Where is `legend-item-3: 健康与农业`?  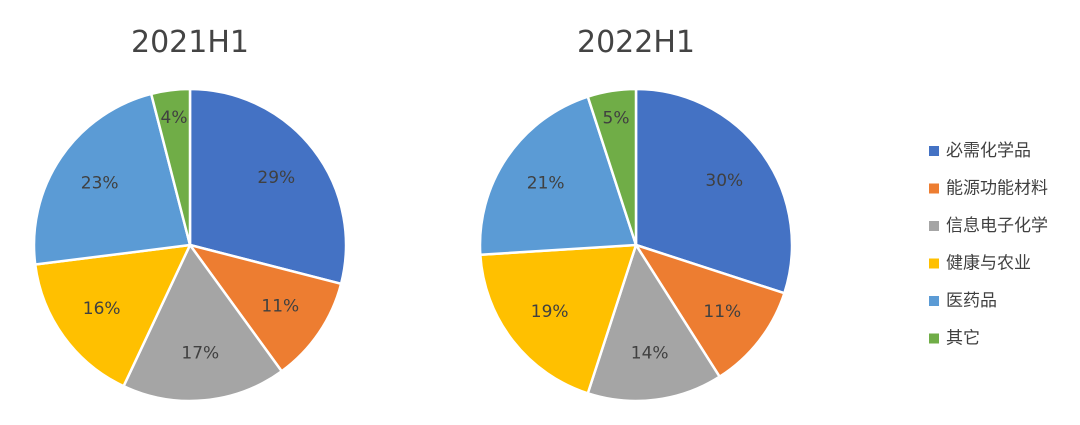 legend-item-3: 健康与农业 is located at coordinates (980, 264).